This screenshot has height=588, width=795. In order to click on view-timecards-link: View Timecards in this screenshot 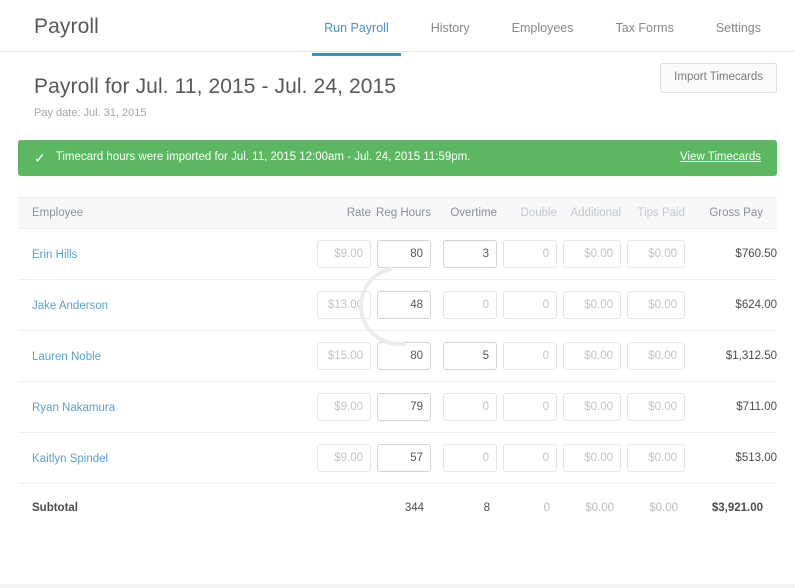, I will do `click(720, 157)`.